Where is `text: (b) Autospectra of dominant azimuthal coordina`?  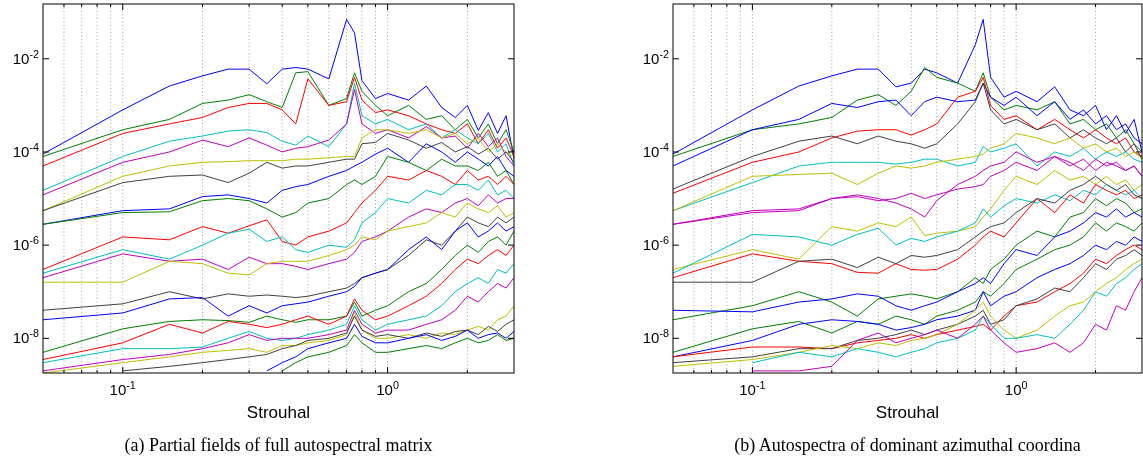 text: (b) Autospectra of dominant azimuthal coordina is located at coordinates (907, 445).